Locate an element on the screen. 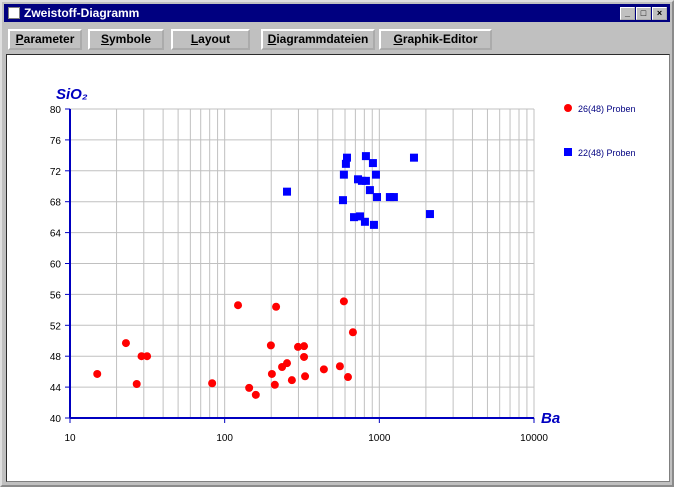 The width and height of the screenshot is (674, 487). legend-label: 22(48) Proben is located at coordinates (607, 153).